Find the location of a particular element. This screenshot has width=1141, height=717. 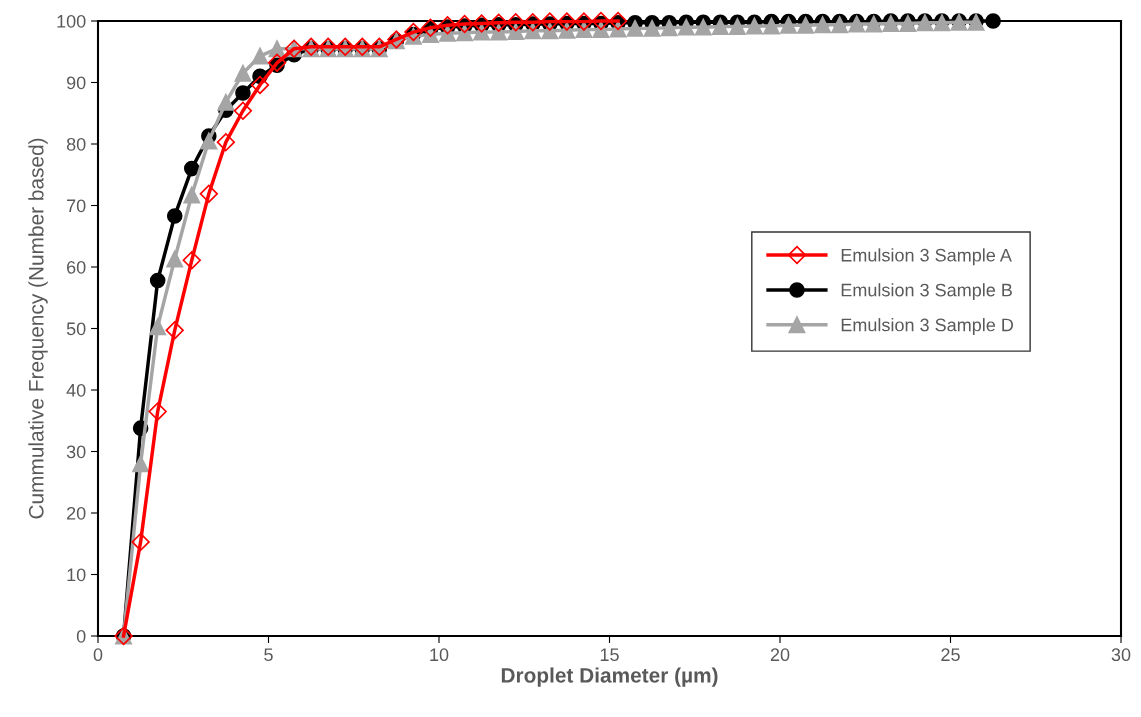

legend-label: Emulsion 3 Sample D is located at coordinates (927, 326).